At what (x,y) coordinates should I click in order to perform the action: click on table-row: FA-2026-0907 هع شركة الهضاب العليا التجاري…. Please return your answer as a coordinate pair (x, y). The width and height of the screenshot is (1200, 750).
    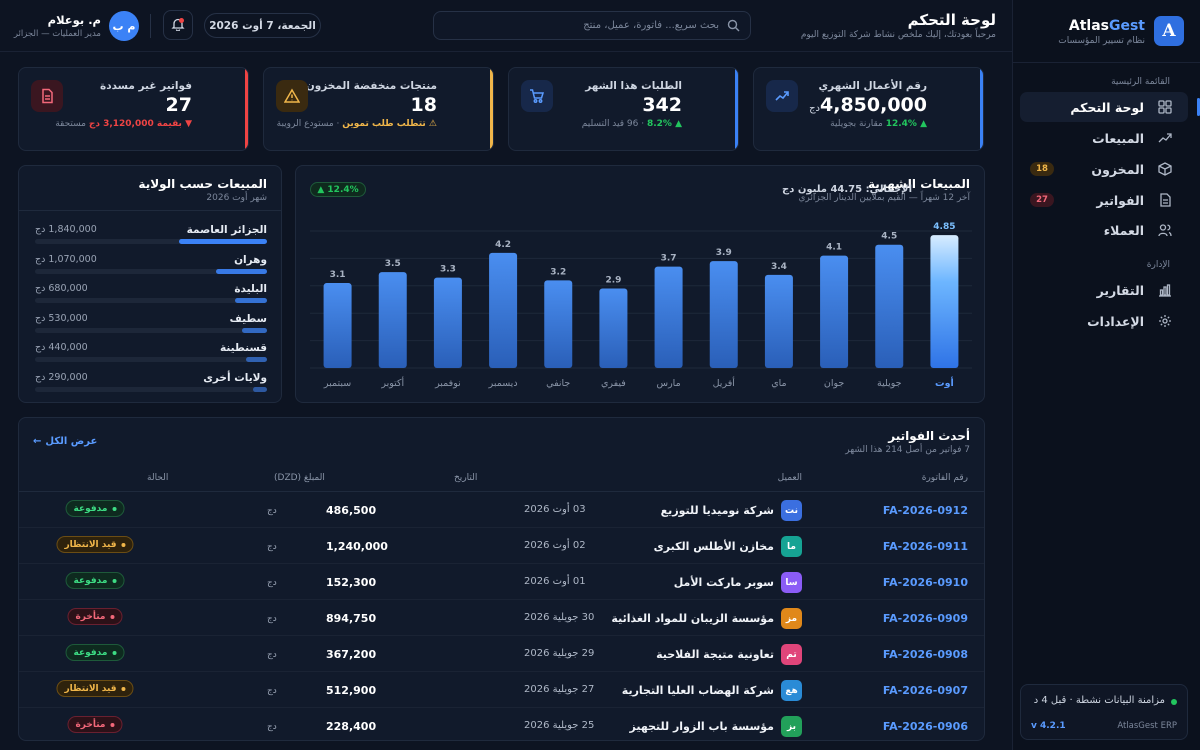
    Looking at the image, I should click on (501, 690).